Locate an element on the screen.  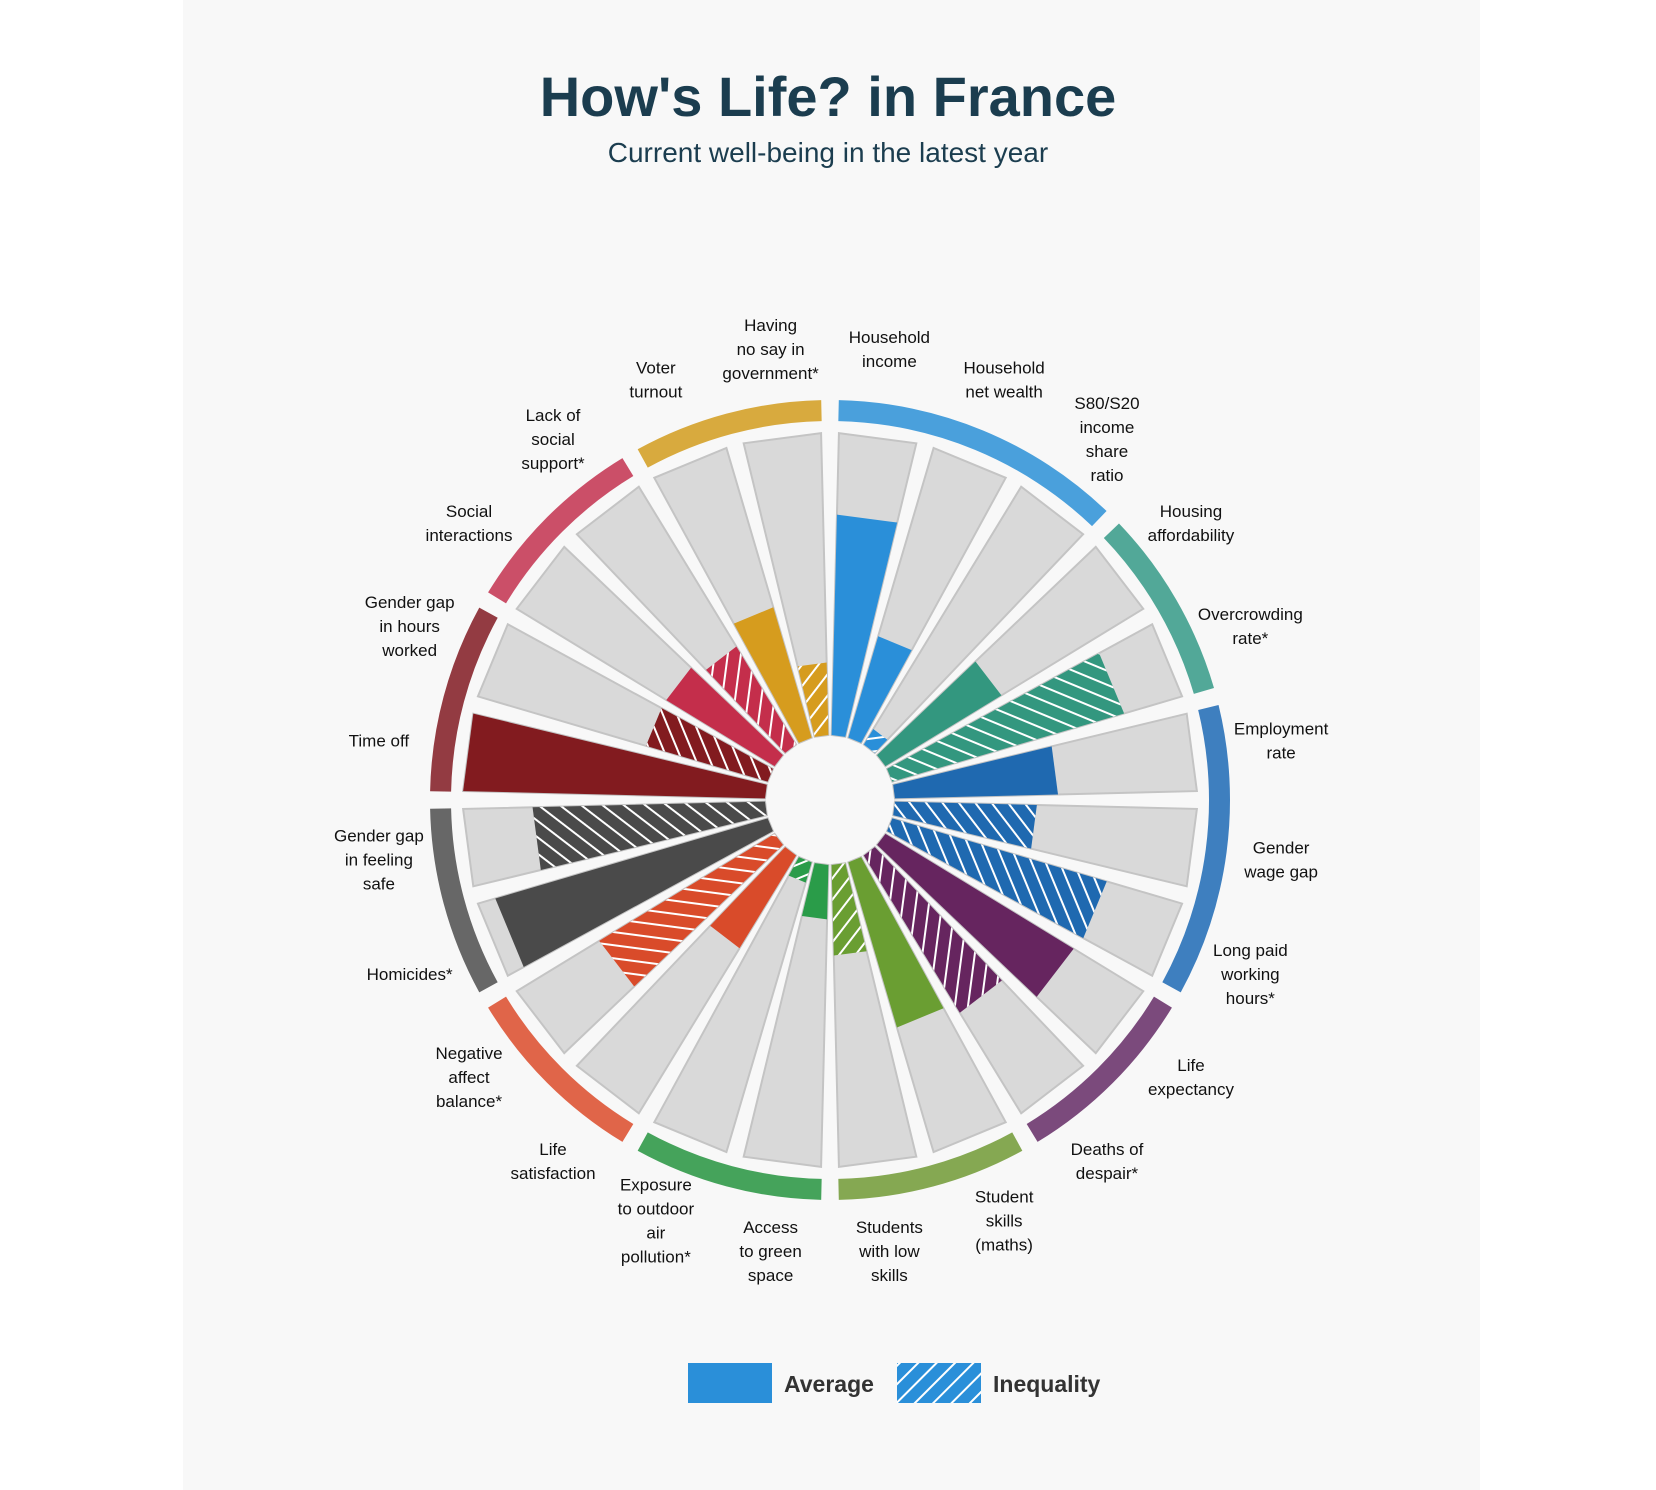
indicator-label-safety-0: Homicides* is located at coordinates (410, 974).